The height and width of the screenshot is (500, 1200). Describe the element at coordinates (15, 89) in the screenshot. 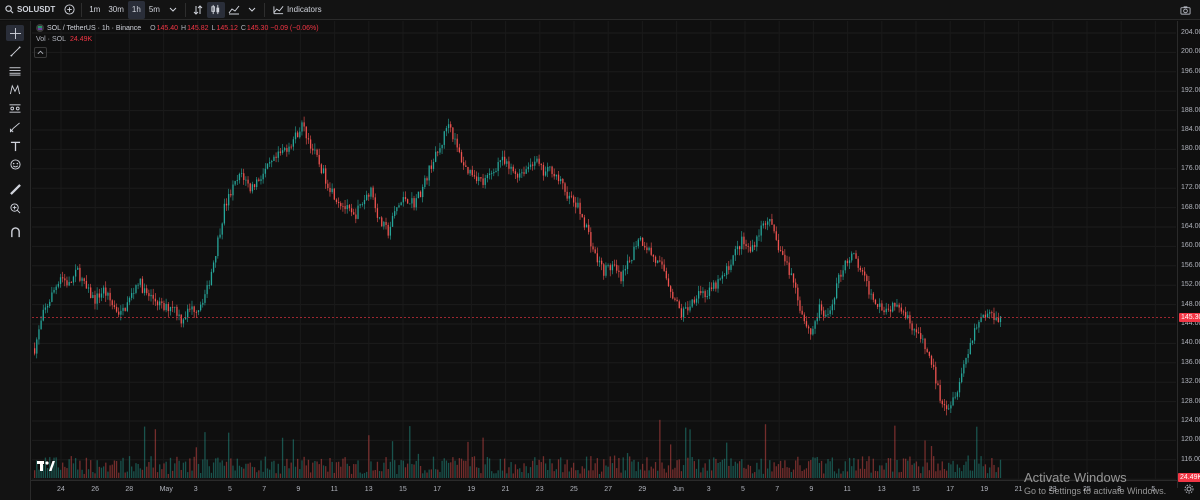

I see `pattern-tool` at that location.